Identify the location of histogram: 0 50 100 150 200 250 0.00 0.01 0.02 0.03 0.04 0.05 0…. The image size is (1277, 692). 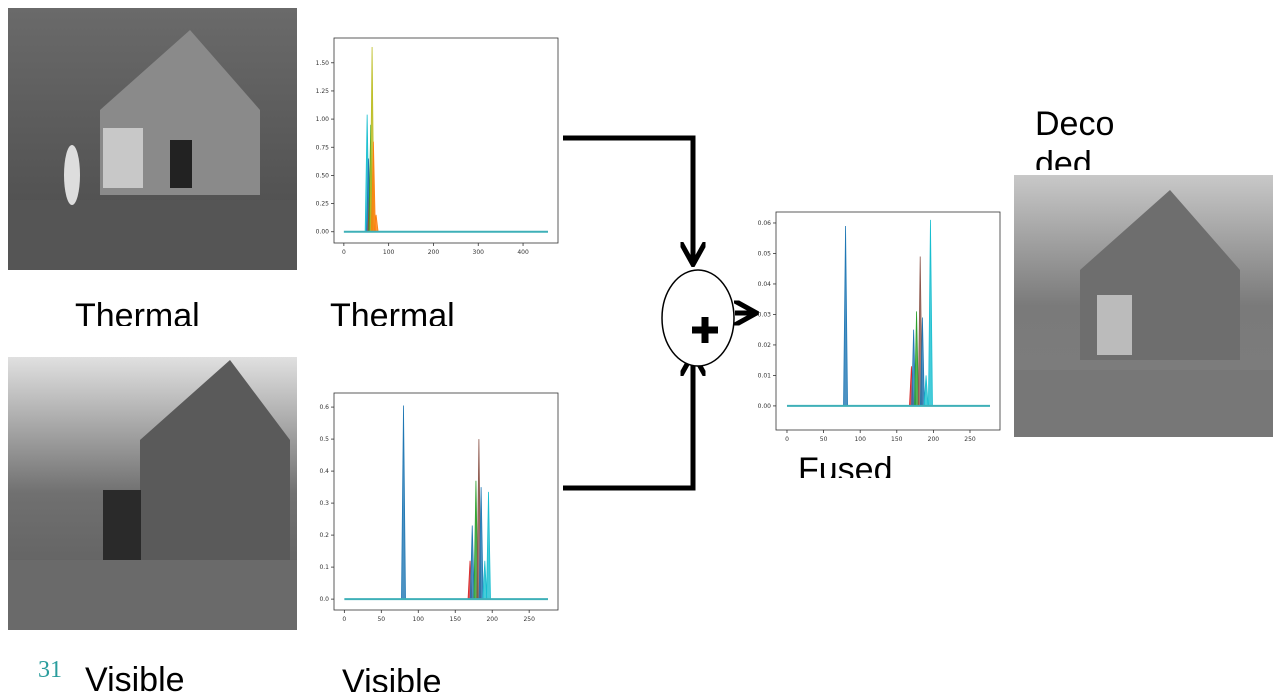
(879, 327).